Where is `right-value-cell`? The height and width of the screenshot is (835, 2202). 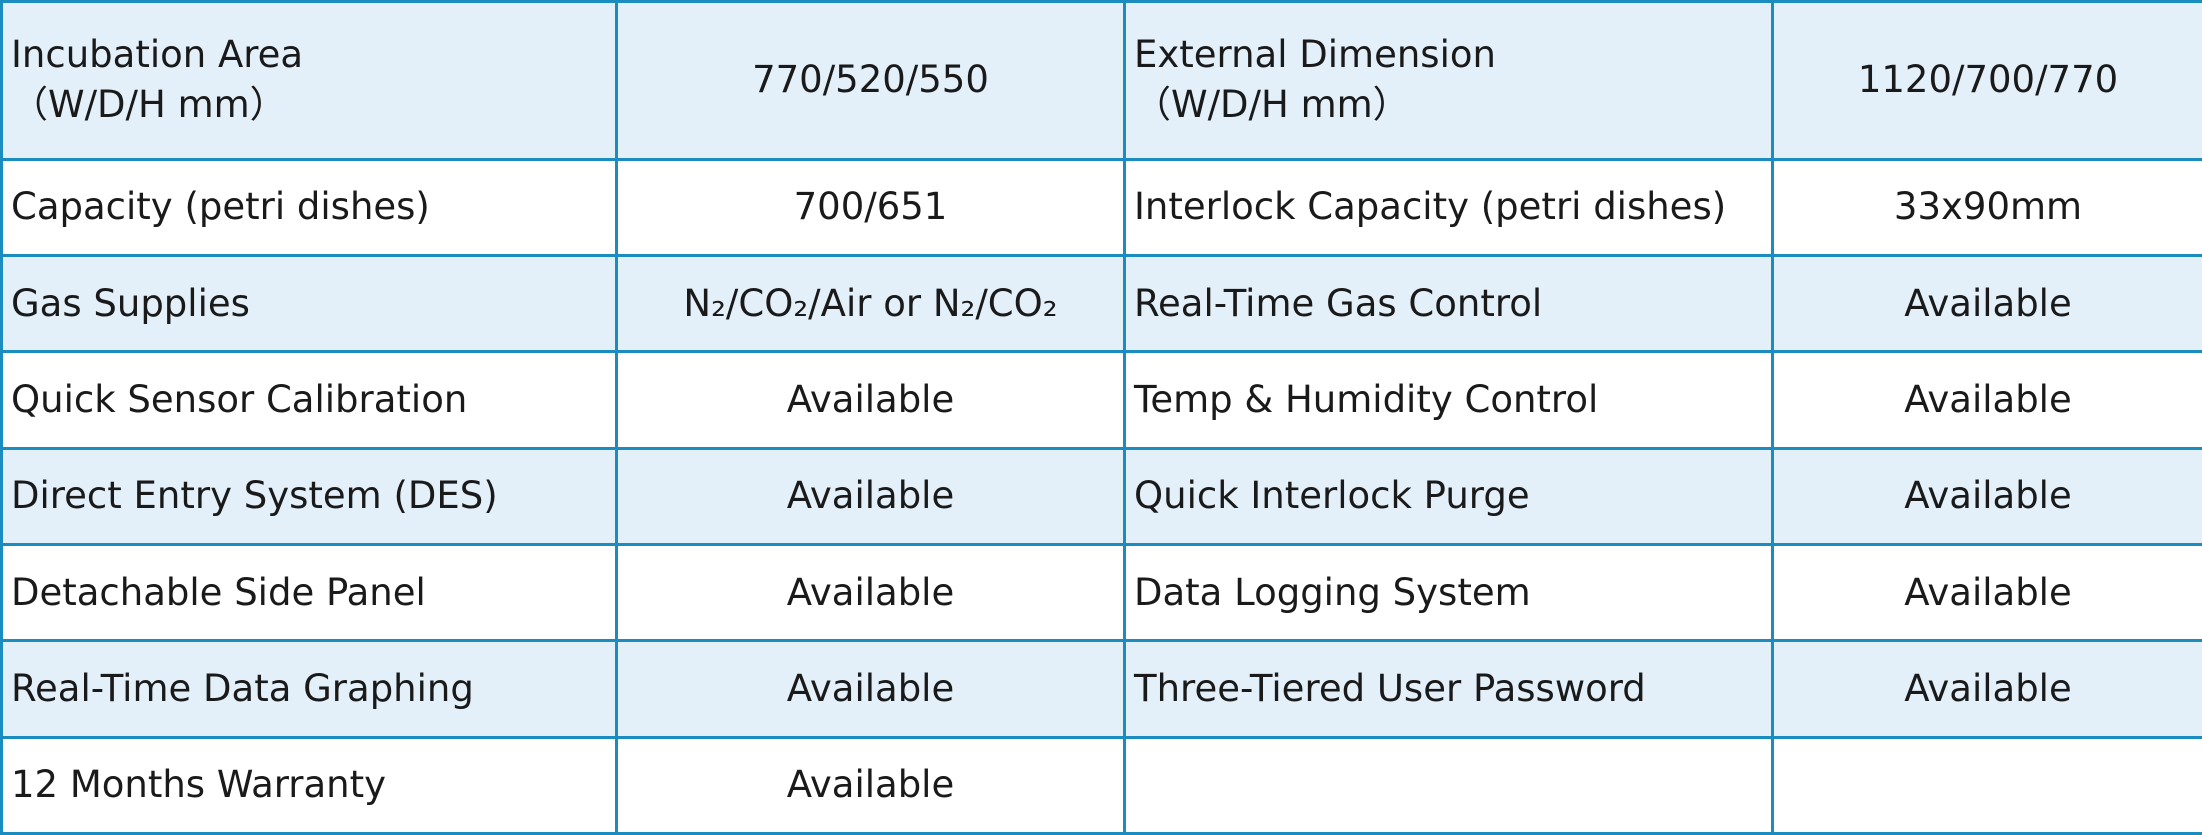 right-value-cell is located at coordinates (1986, 785).